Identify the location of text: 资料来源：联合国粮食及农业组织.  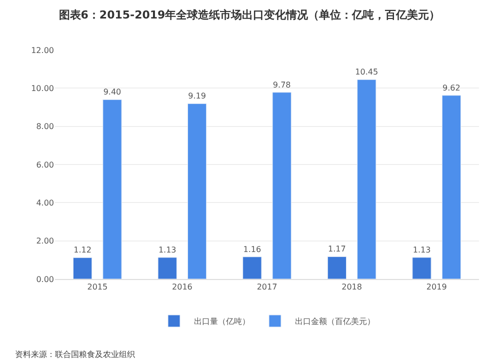
(75, 354).